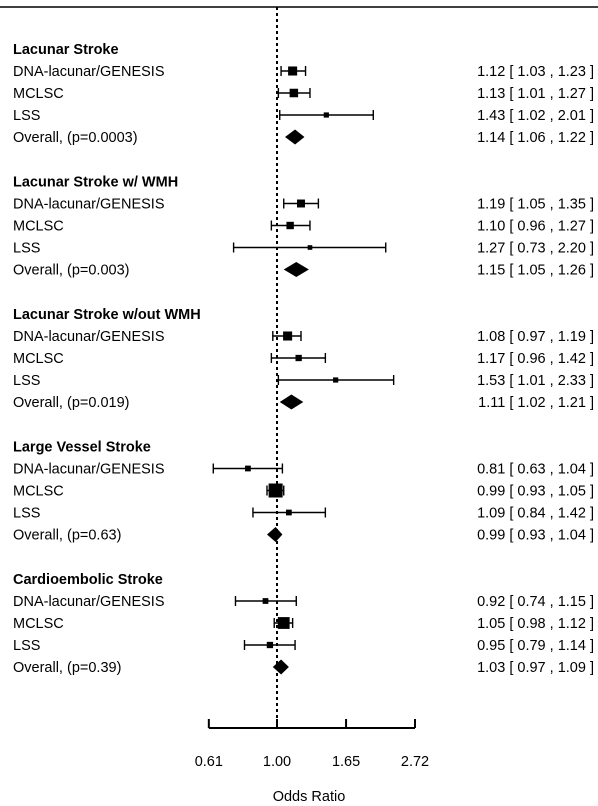 The width and height of the screenshot is (598, 806). What do you see at coordinates (303, 646) in the screenshot?
I see `study-row: LSS 0.95 [ 0.79 , 1.14 ]` at bounding box center [303, 646].